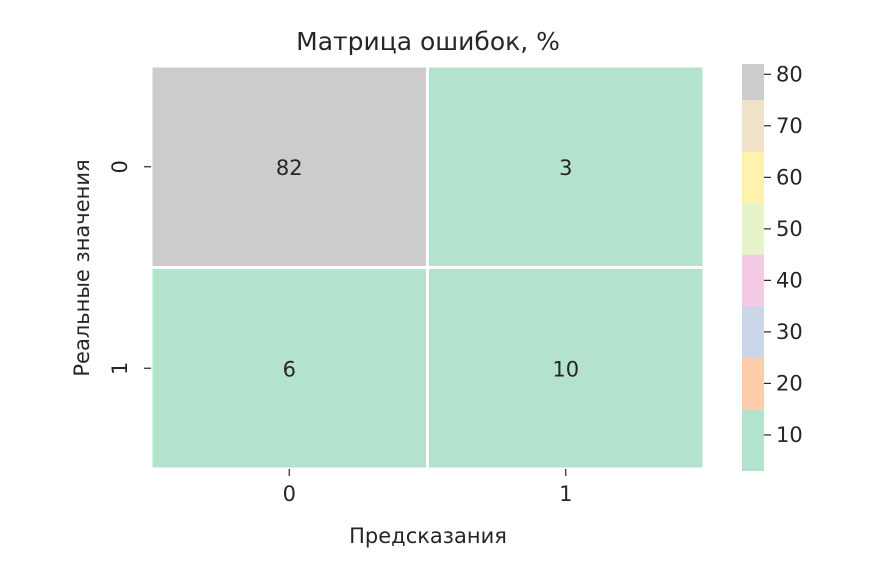 The image size is (891, 574). Describe the element at coordinates (565, 494) in the screenshot. I see `x-tick-label: 1` at that location.